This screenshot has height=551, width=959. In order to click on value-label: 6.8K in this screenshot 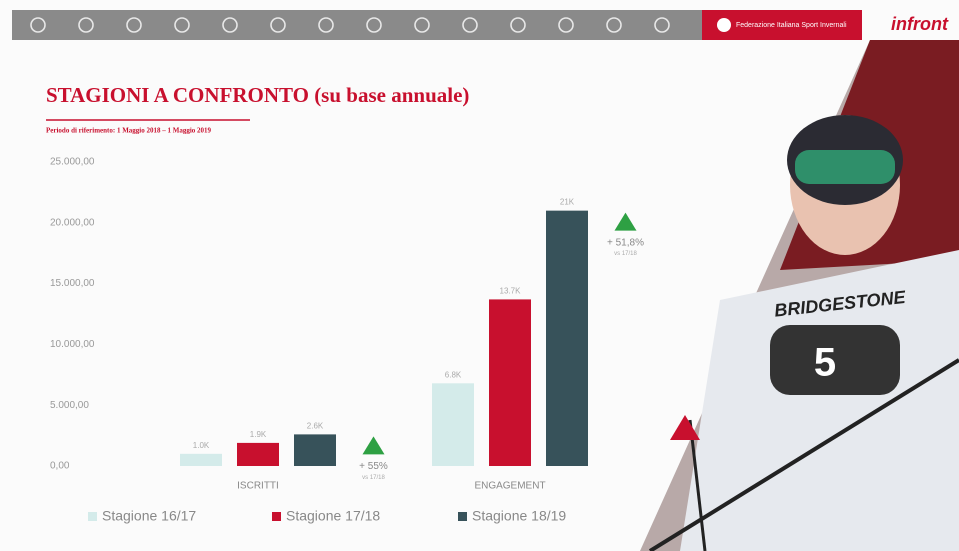, I will do `click(453, 374)`.